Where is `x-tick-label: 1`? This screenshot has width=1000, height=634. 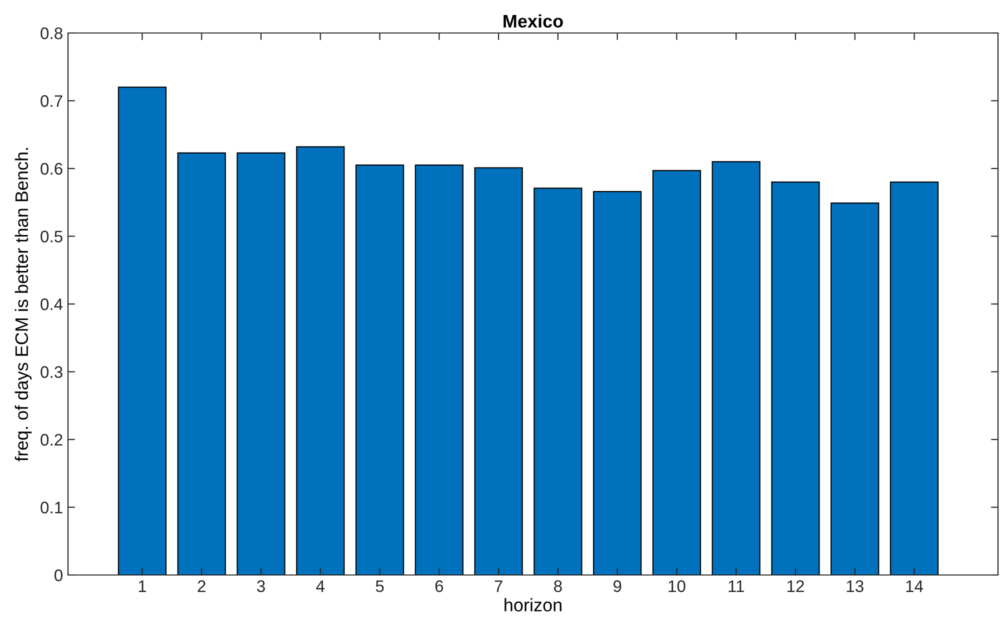
x-tick-label: 1 is located at coordinates (142, 586).